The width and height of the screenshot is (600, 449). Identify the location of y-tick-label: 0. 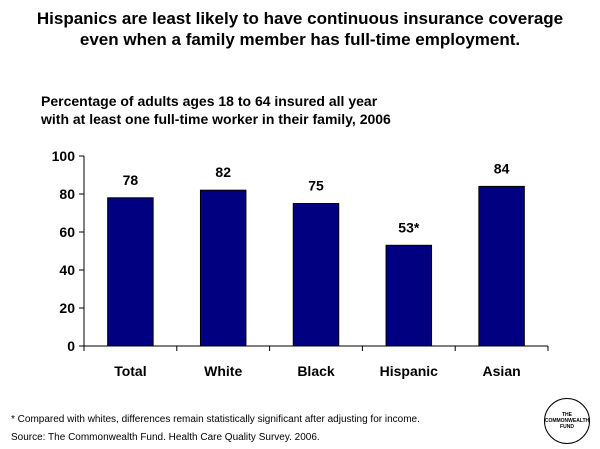
(71, 346).